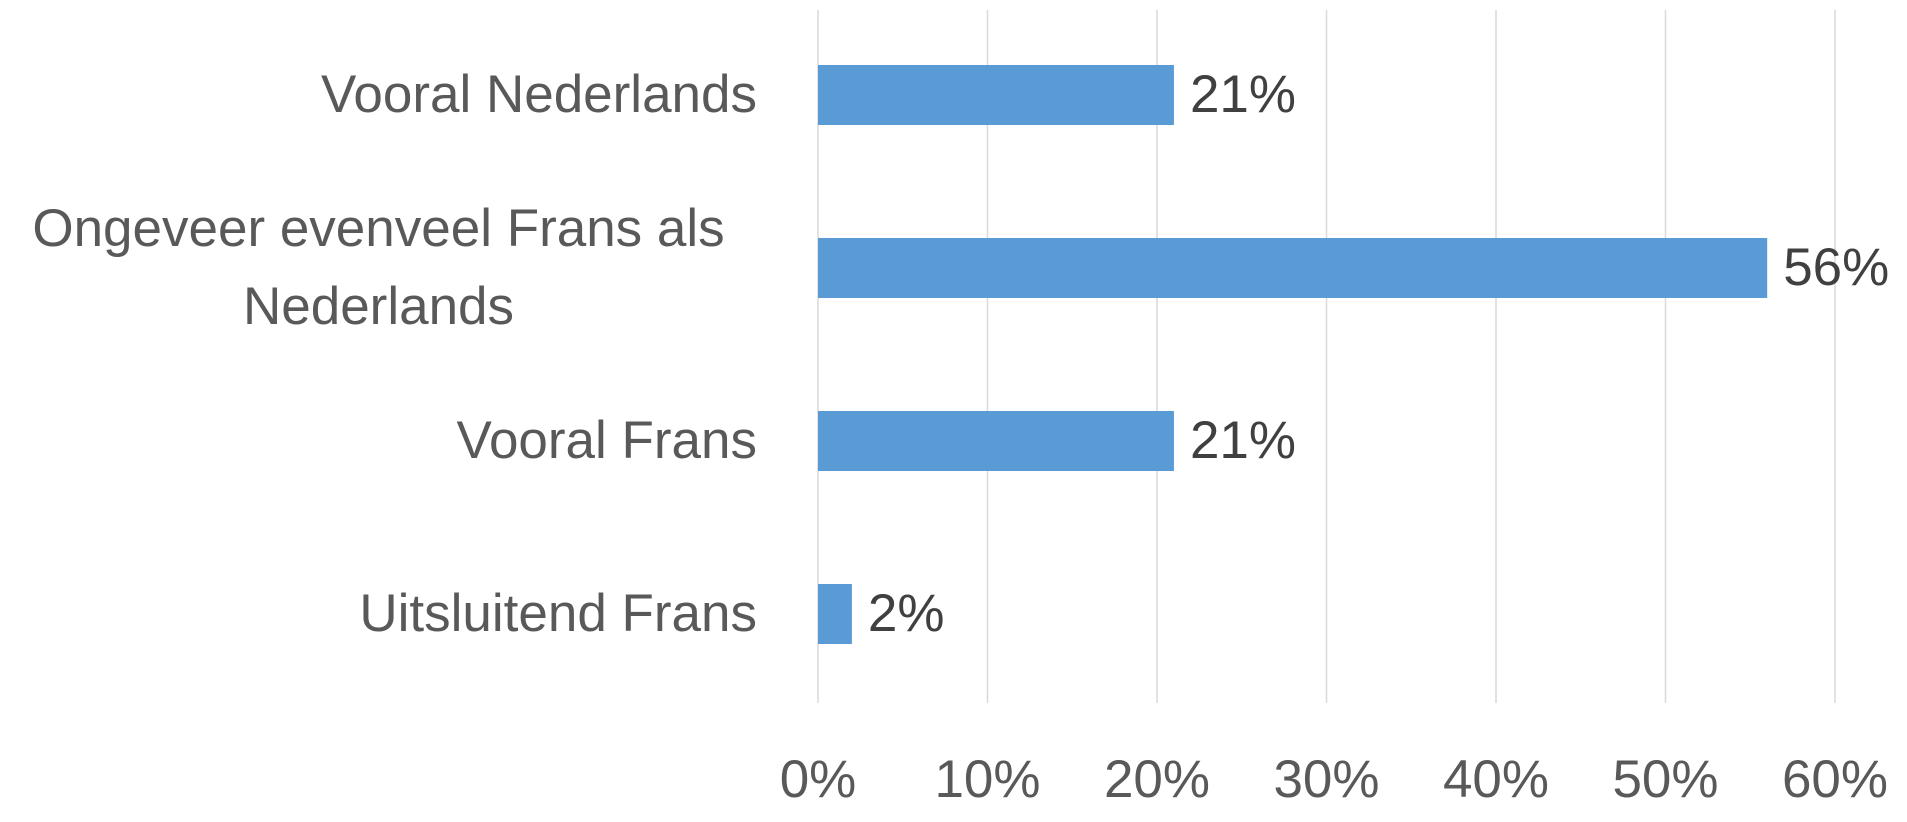 The image size is (1907, 822). Describe the element at coordinates (906, 613) in the screenshot. I see `value-label: 2%` at that location.